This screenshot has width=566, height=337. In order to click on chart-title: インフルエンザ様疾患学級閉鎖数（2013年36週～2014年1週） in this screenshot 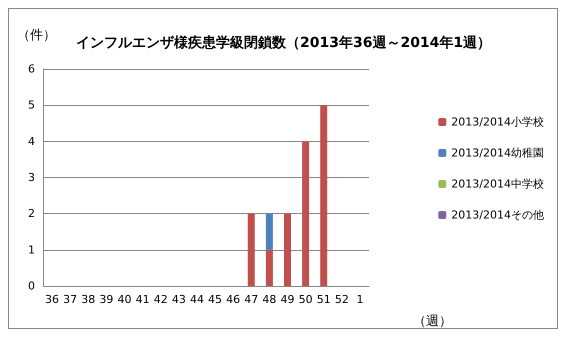, I will do `click(284, 42)`.